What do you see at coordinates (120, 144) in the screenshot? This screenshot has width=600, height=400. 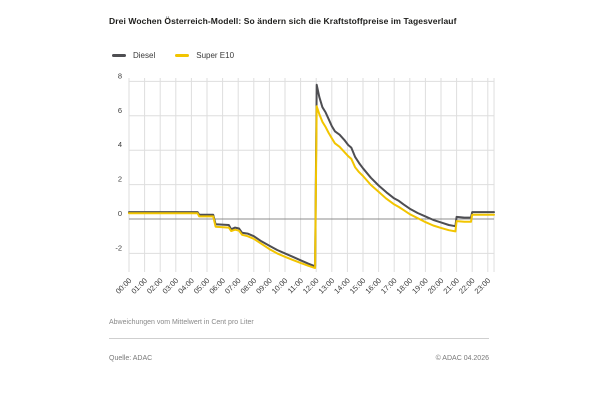 I see `y-tick-label: 4` at bounding box center [120, 144].